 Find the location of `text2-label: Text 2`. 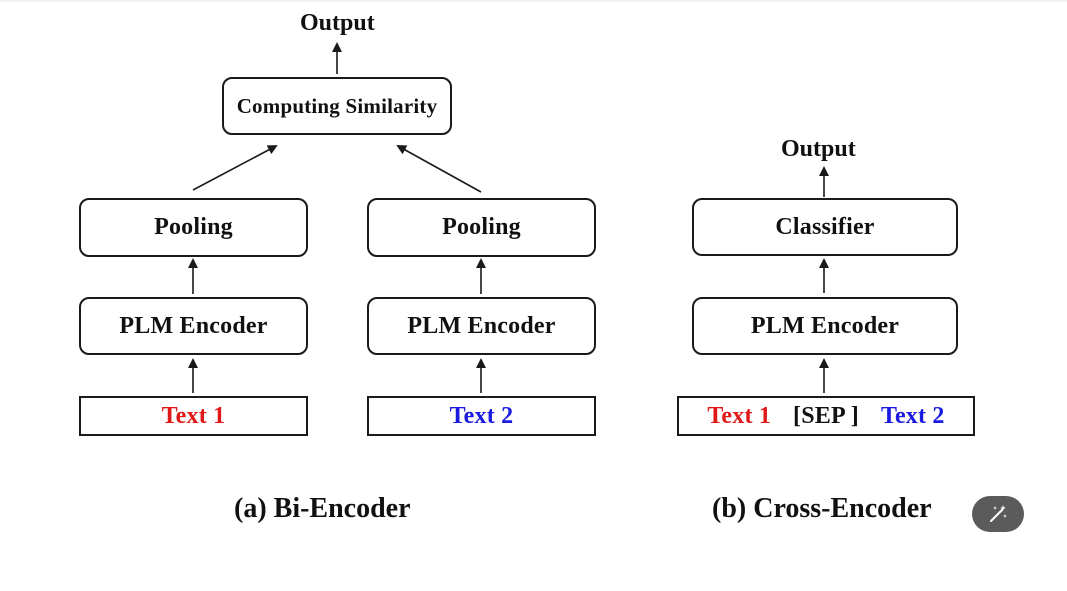

text2-label: Text 2 is located at coordinates (481, 415).